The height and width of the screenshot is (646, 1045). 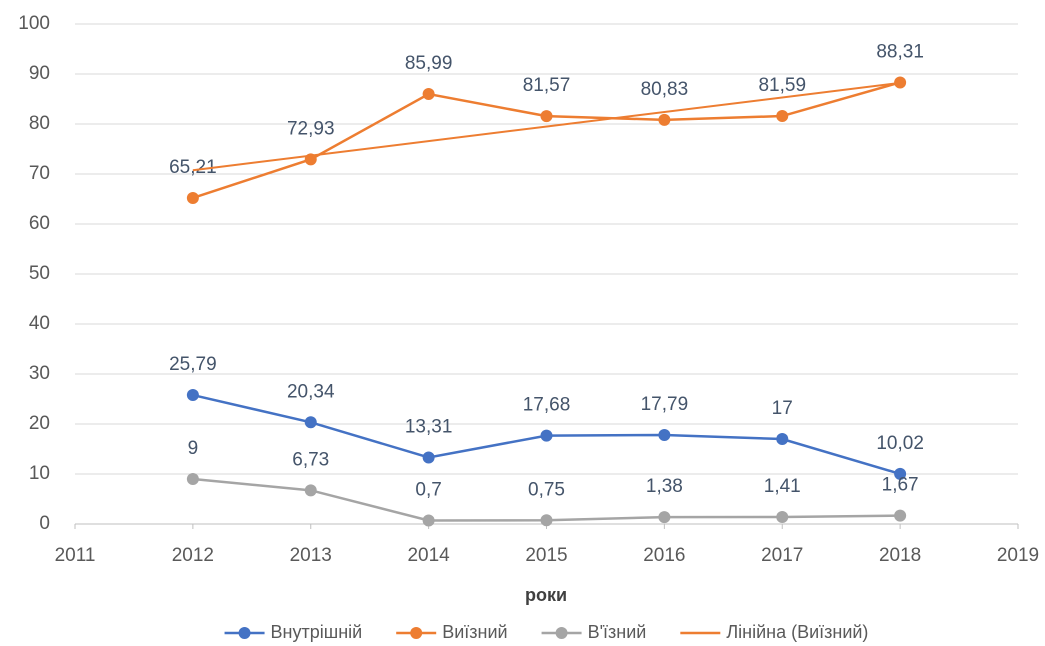 What do you see at coordinates (39, 323) in the screenshot?
I see `y-tick-label: 40` at bounding box center [39, 323].